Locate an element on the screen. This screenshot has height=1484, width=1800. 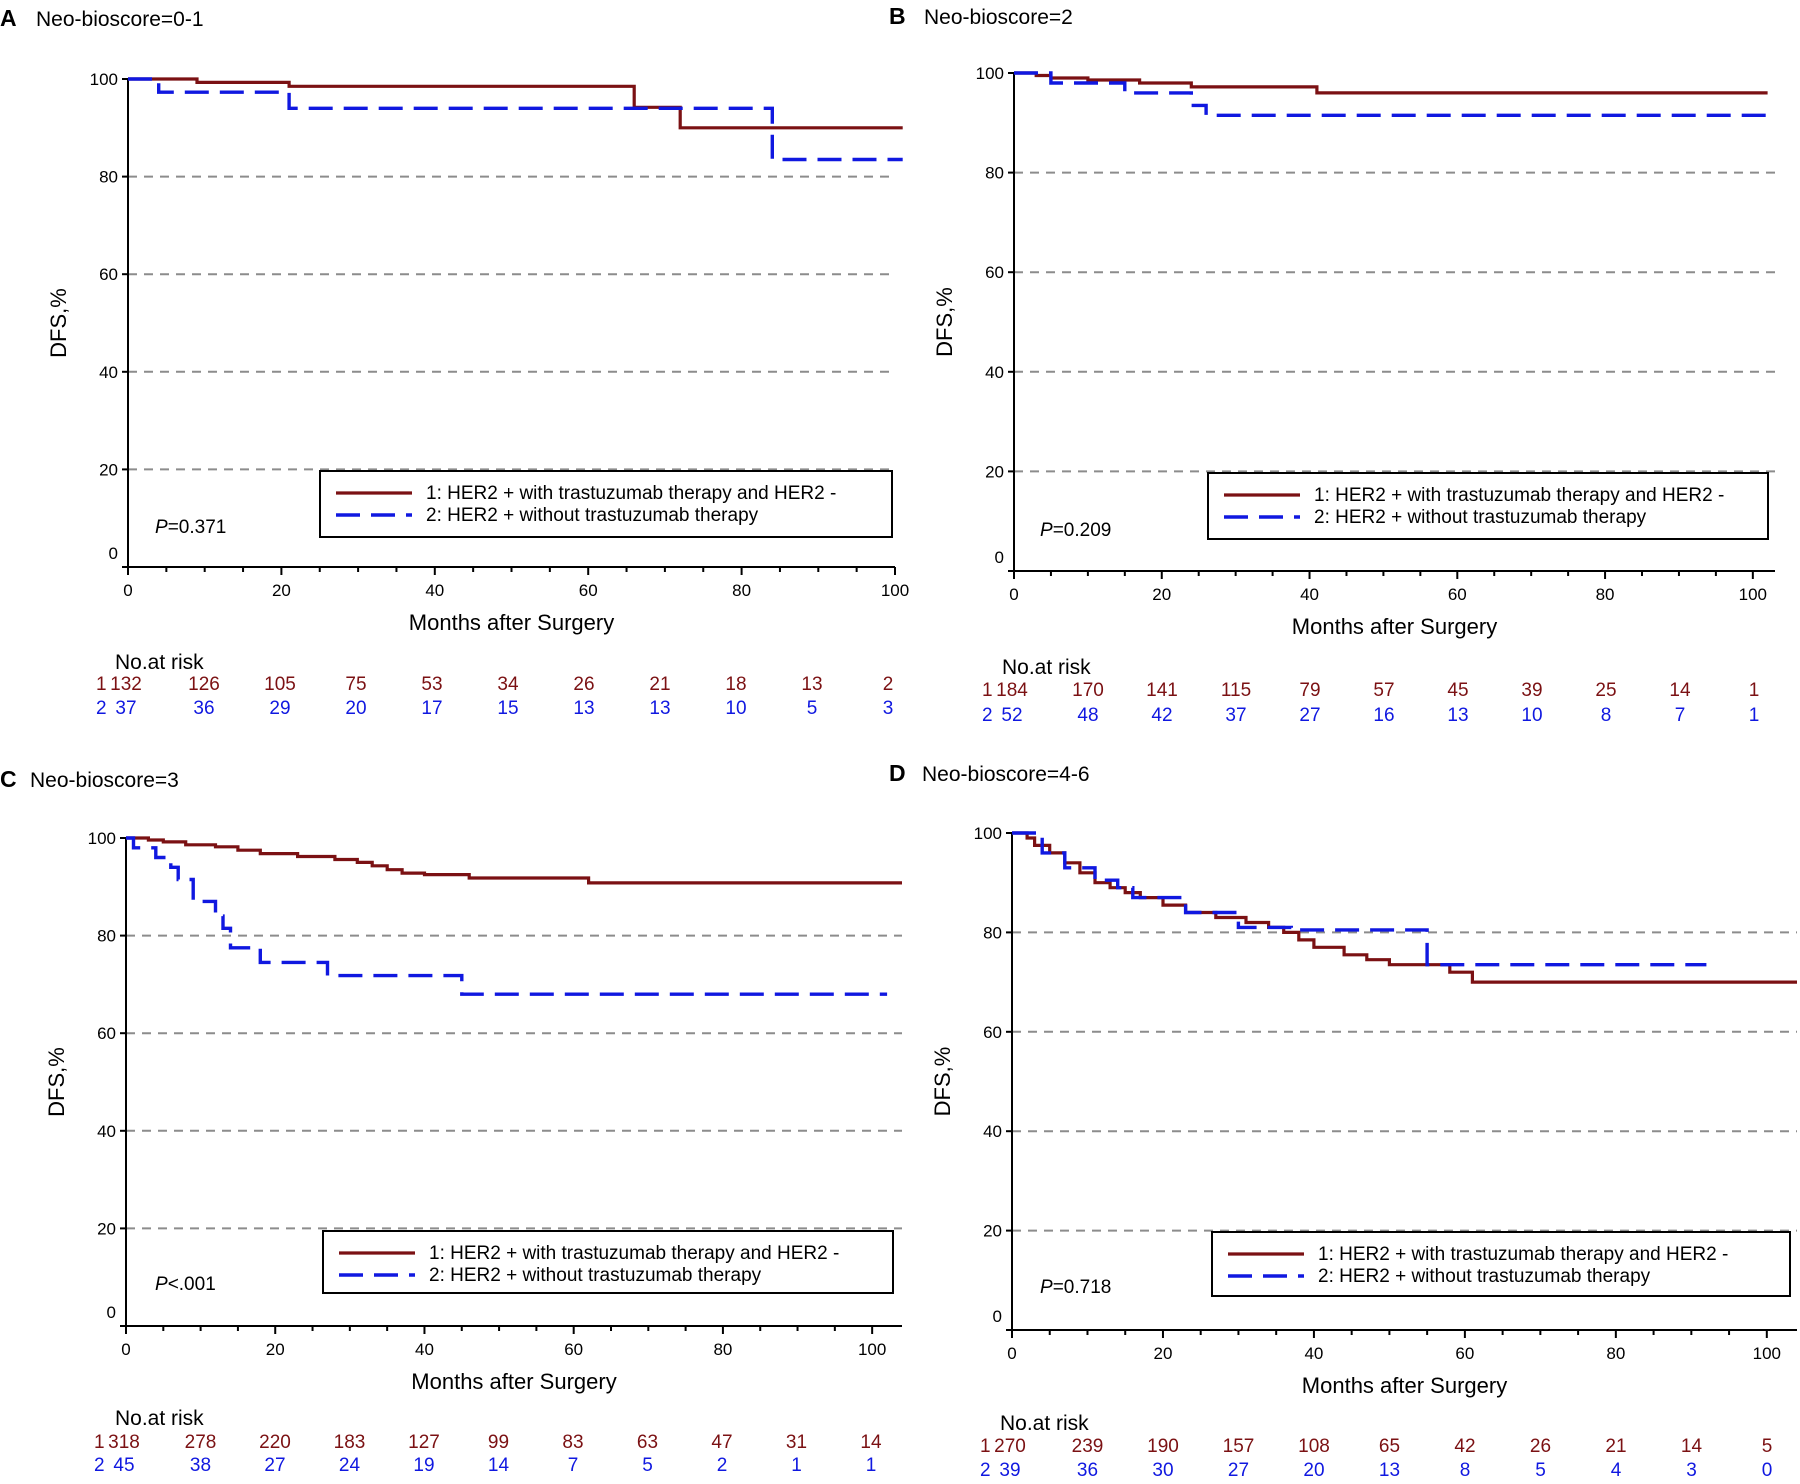
risk-count-group-1: 1 is located at coordinates (1754, 690).